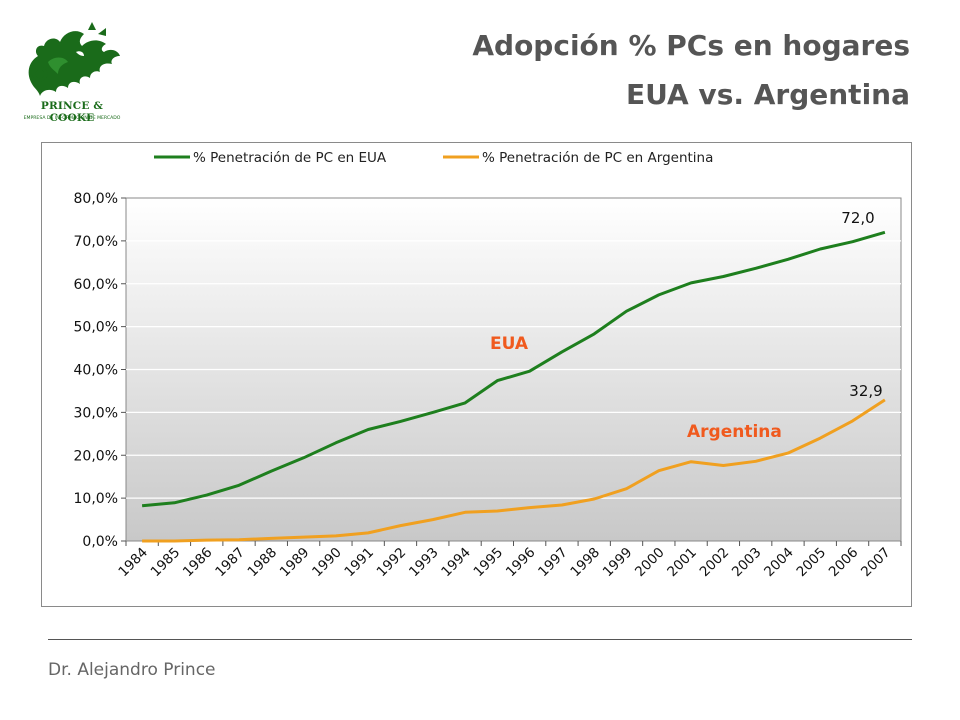  What do you see at coordinates (456, 563) in the screenshot?
I see `x-tick-label: 1994` at bounding box center [456, 563].